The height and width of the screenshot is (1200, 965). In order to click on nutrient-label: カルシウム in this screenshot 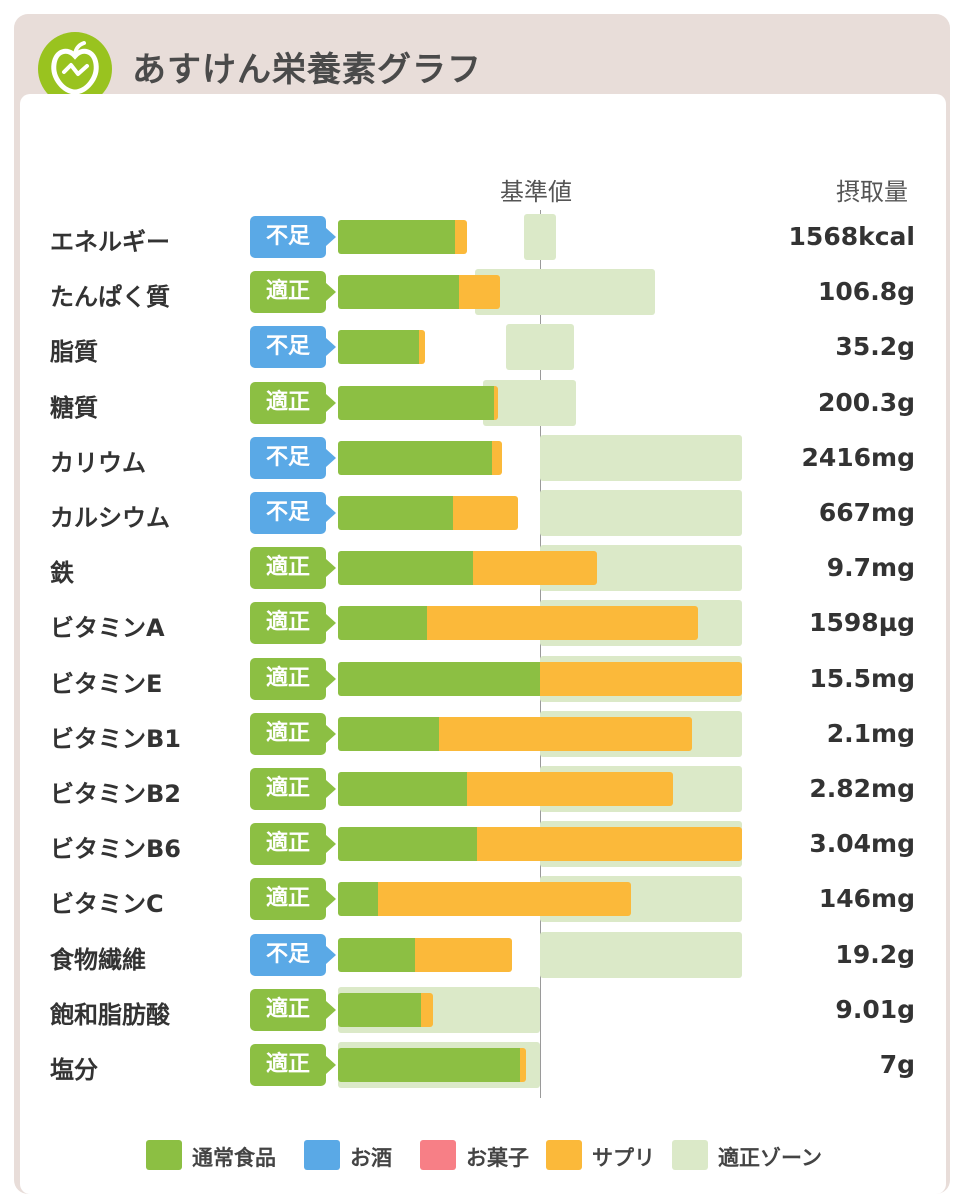, I will do `click(110, 518)`.